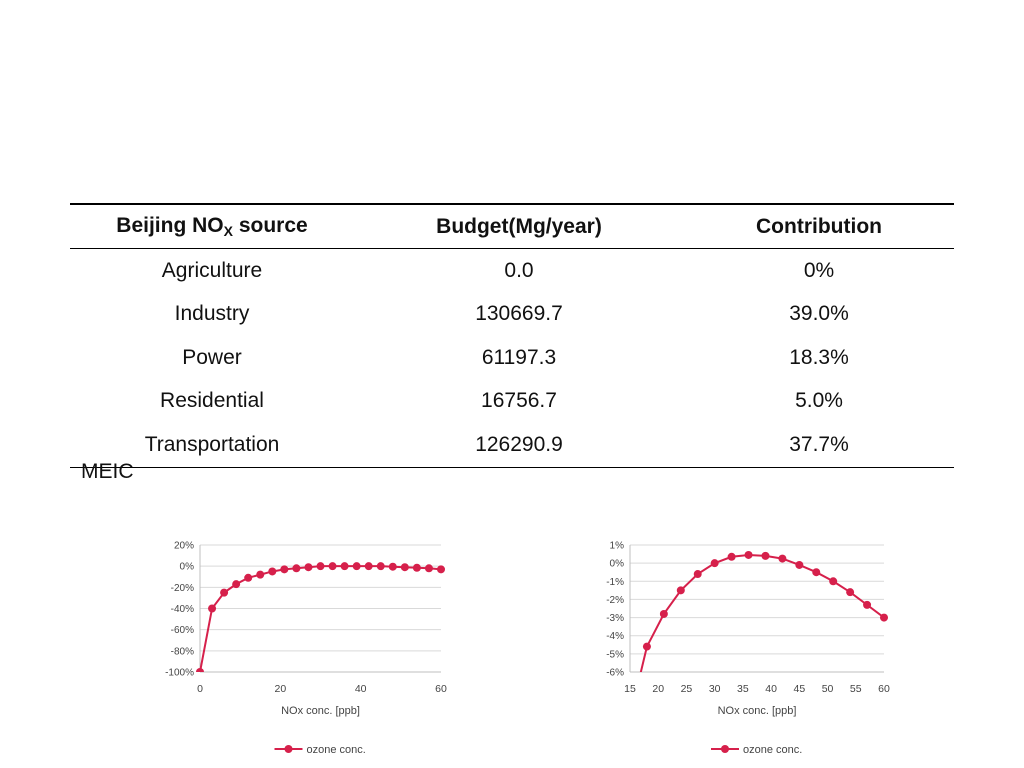  What do you see at coordinates (615, 654) in the screenshot?
I see `y-tick-label: -5%` at bounding box center [615, 654].